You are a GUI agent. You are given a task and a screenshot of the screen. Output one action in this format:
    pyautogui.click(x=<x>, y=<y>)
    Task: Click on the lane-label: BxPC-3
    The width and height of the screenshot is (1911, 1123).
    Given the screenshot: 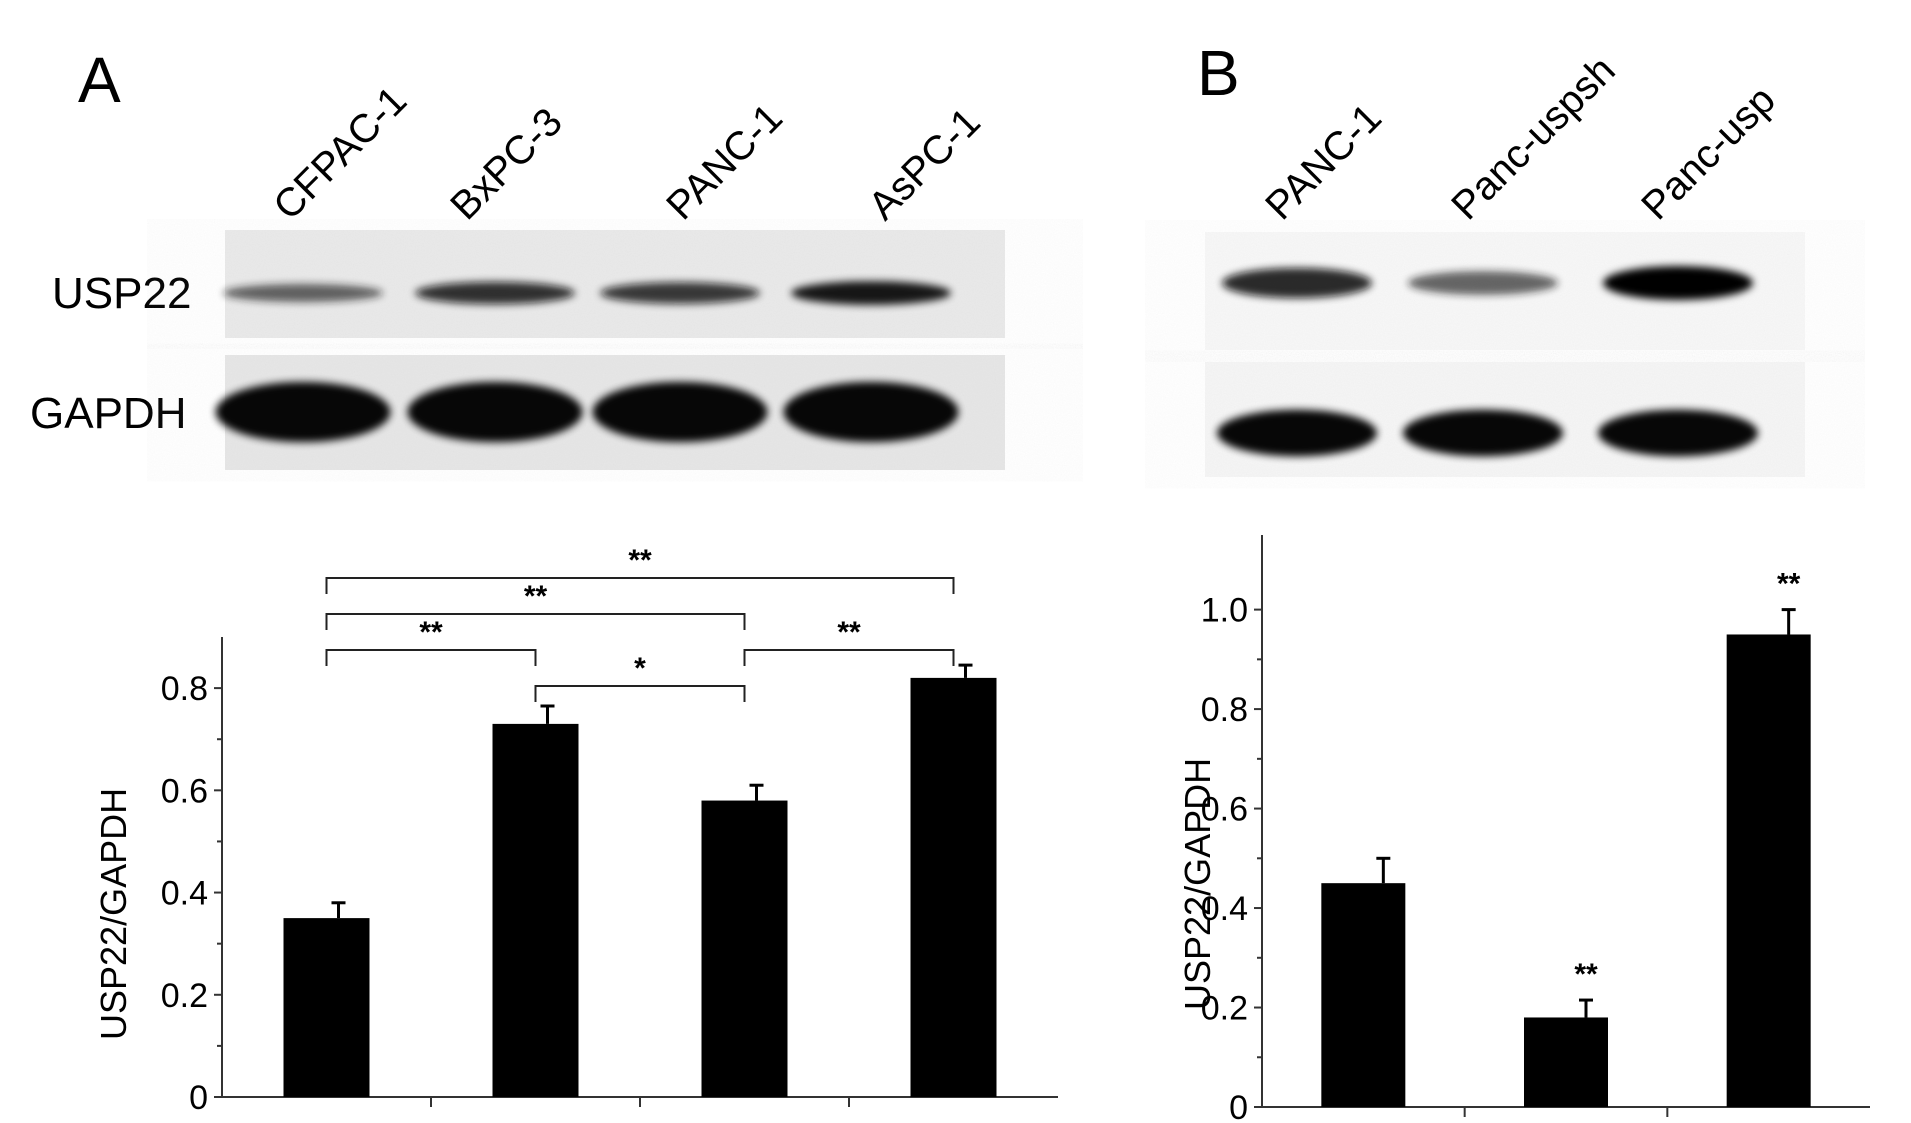 What is the action you would take?
    pyautogui.click(x=506, y=164)
    